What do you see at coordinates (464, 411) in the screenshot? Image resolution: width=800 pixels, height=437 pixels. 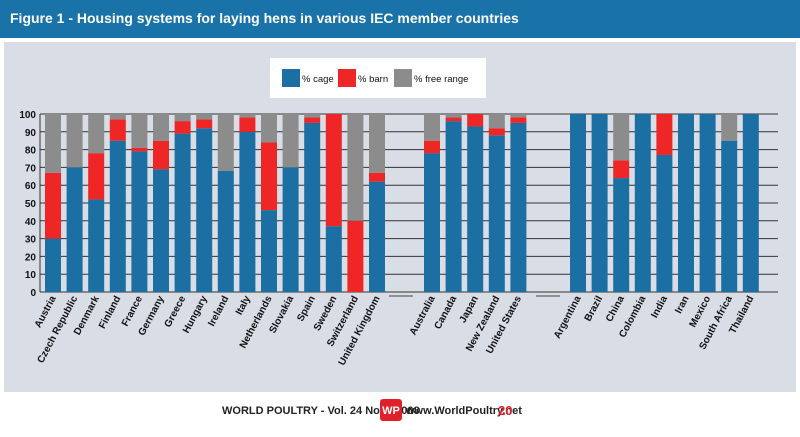 I see `footer-website: www.WorldPoultry.net` at bounding box center [464, 411].